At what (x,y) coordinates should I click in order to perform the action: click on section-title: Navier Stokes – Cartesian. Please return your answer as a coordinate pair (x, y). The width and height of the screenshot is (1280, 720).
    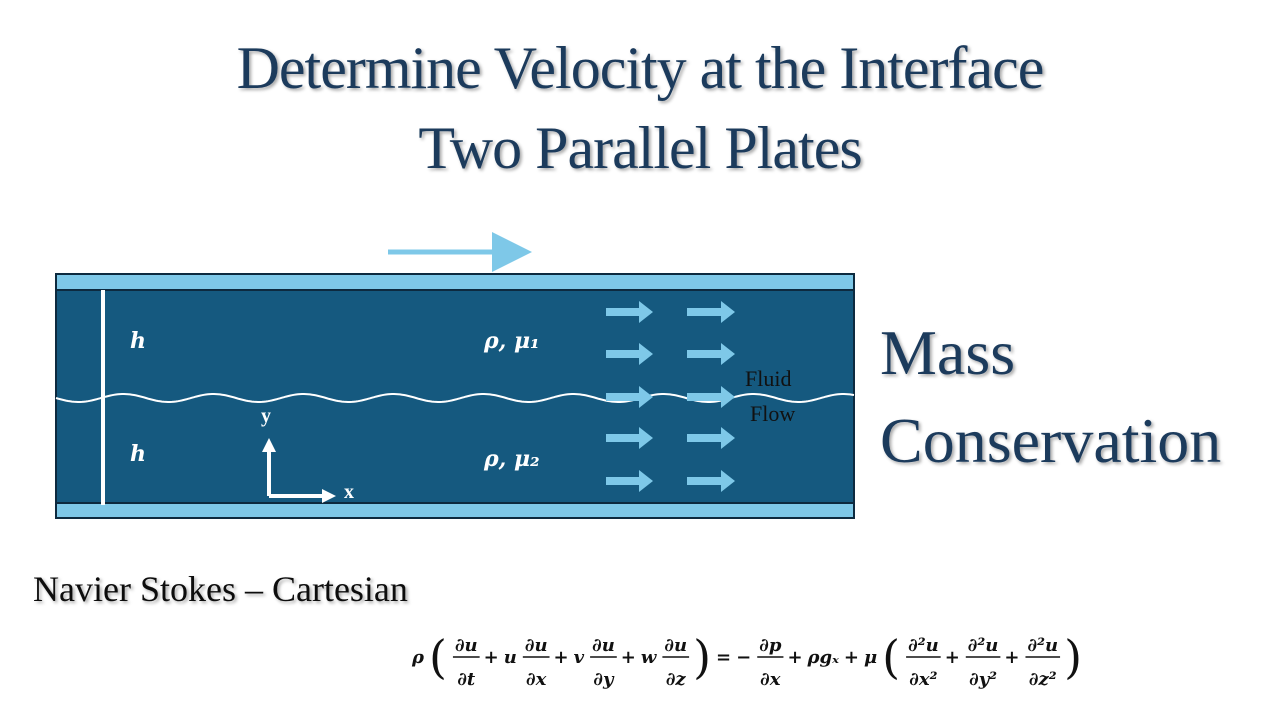
    Looking at the image, I should click on (220, 589).